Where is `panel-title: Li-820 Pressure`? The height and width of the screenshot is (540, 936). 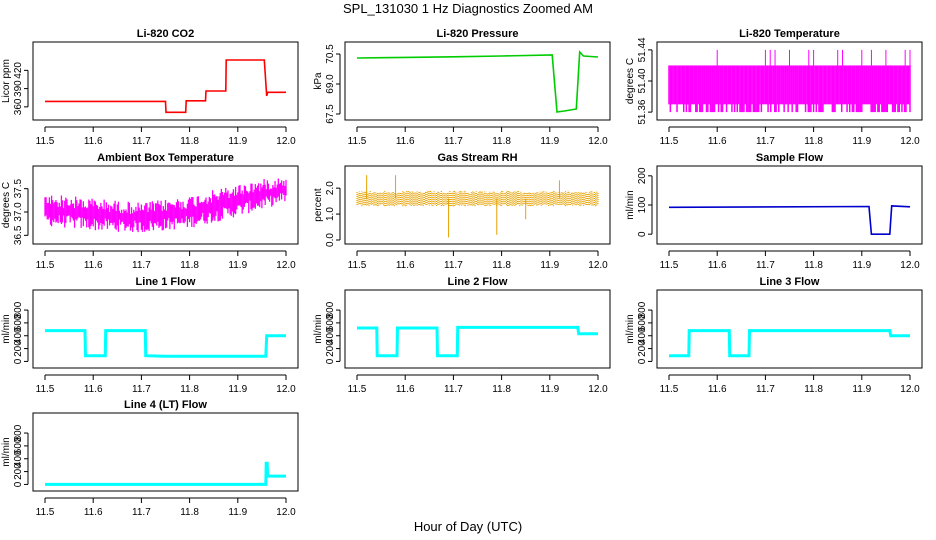 panel-title: Li-820 Pressure is located at coordinates (478, 34).